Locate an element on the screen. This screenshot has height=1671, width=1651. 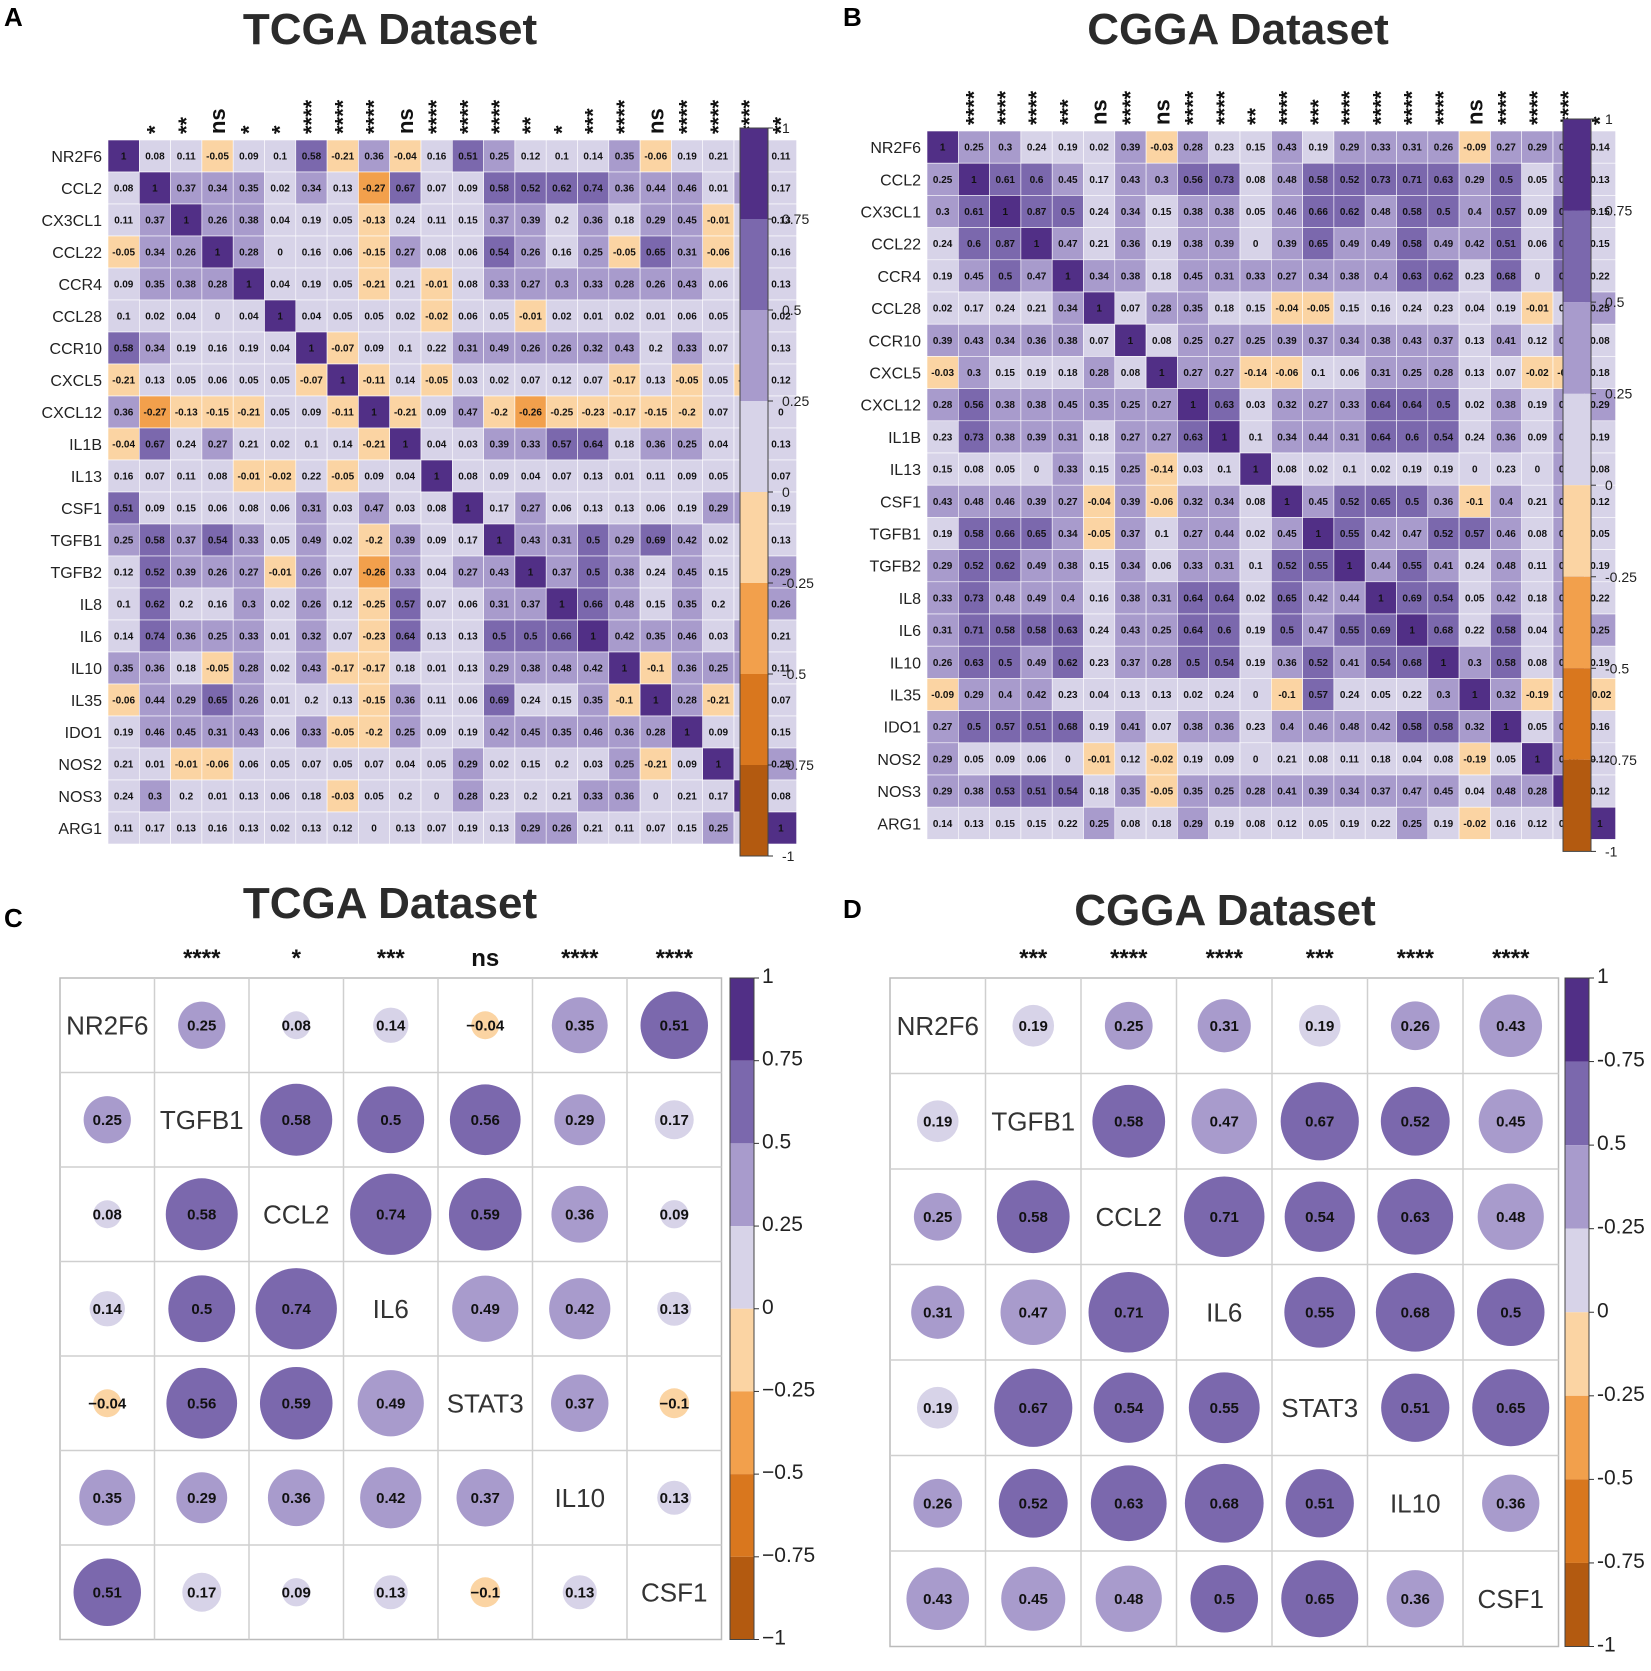
heatmap-cell-label: -0.17 is located at coordinates (624, 413).